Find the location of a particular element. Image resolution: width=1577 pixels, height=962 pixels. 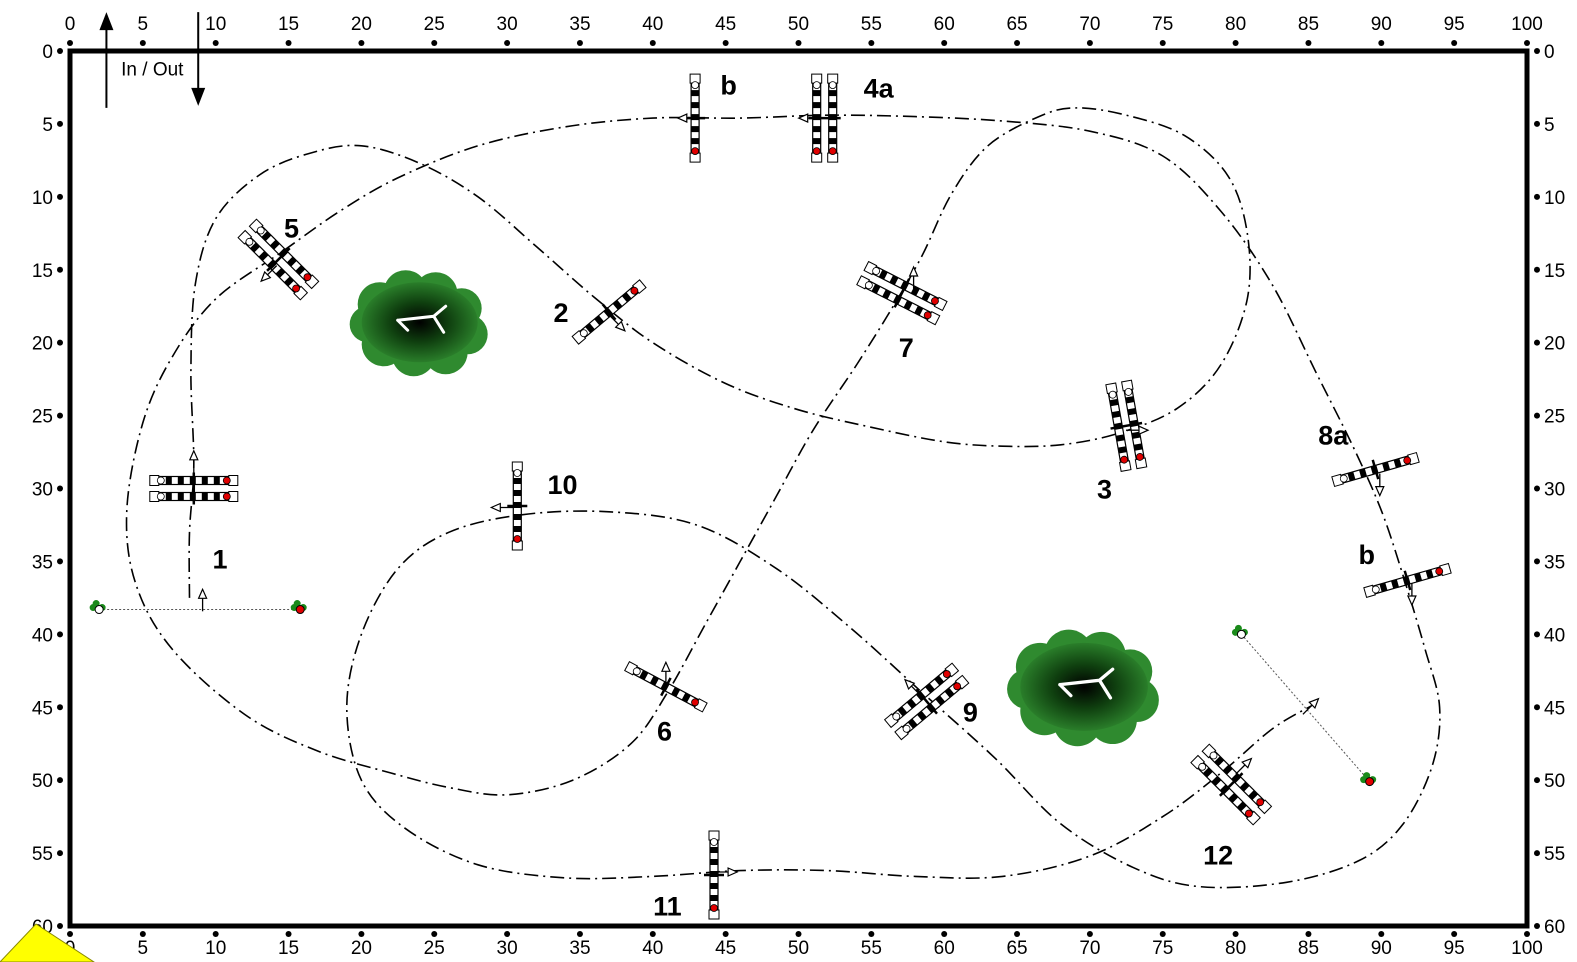

x-tick-label-bottom: 70 is located at coordinates (1089, 948).